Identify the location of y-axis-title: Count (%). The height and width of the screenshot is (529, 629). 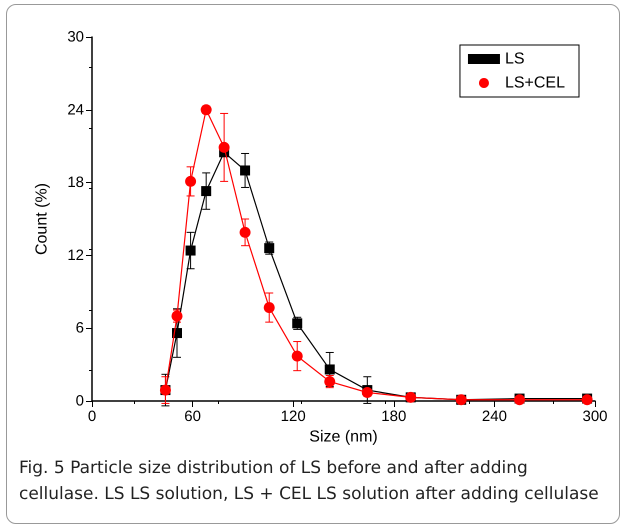
(42, 219).